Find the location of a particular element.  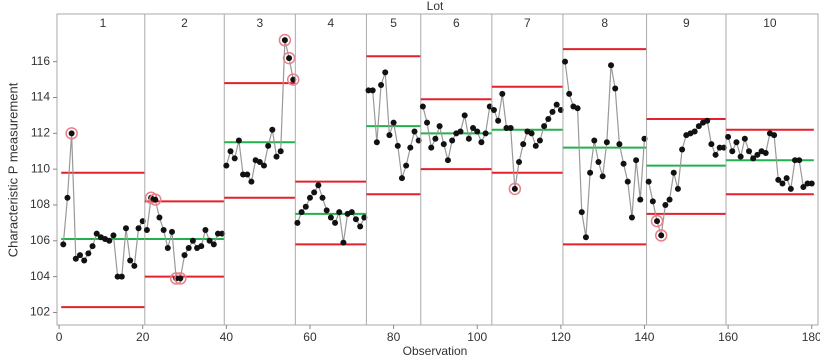

x-tick-label: 180 is located at coordinates (811, 337).